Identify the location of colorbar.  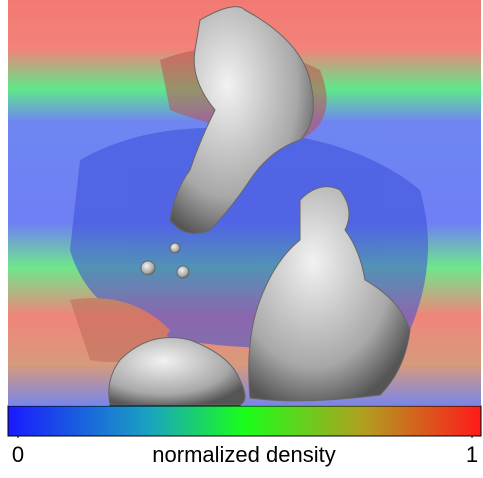
(244, 421).